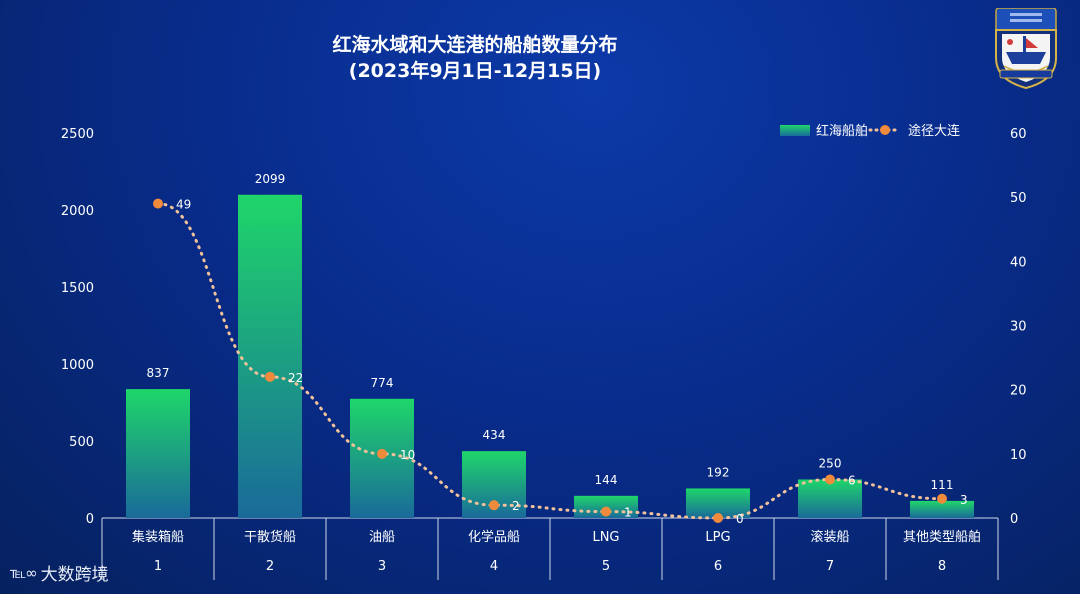 This screenshot has height=594, width=1080. Describe the element at coordinates (74, 575) in the screenshot. I see `brand-name: 大数跨境` at that location.